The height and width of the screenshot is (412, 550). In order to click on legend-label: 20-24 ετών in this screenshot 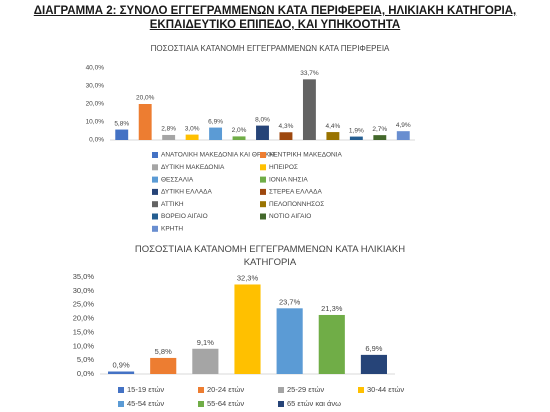, I will do `click(225, 389)`.